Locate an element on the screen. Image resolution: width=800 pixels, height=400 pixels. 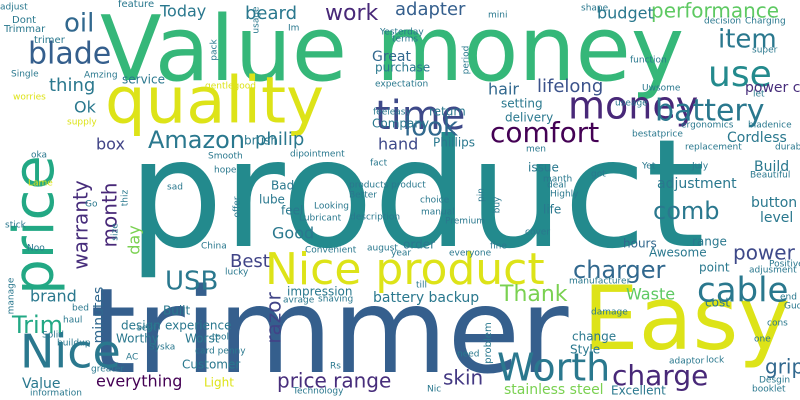
cloud-word: AC is located at coordinates (132, 358).